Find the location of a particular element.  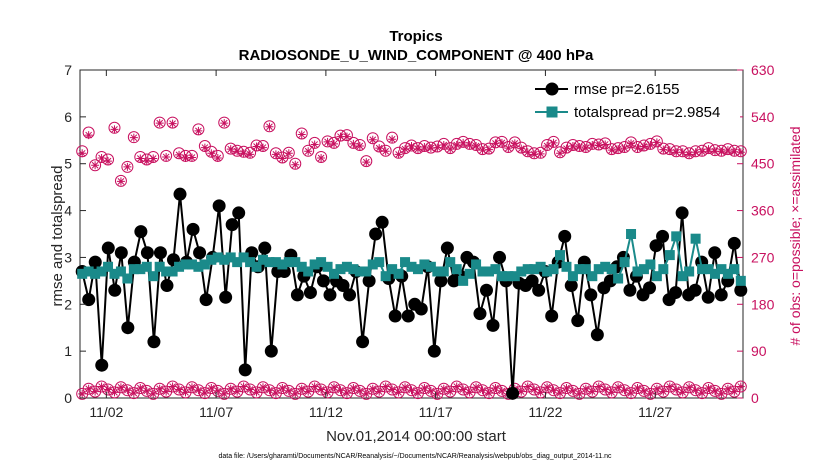

chart-title: Tropics is located at coordinates (415, 36).